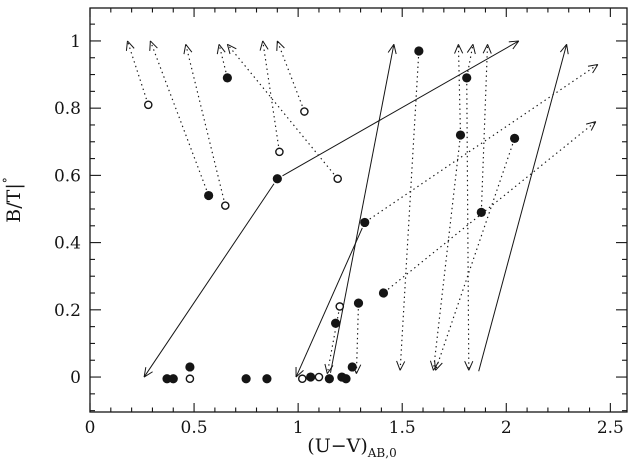 The width and height of the screenshot is (640, 464). What do you see at coordinates (506, 428) in the screenshot?
I see `x-tick-label: 2` at bounding box center [506, 428].